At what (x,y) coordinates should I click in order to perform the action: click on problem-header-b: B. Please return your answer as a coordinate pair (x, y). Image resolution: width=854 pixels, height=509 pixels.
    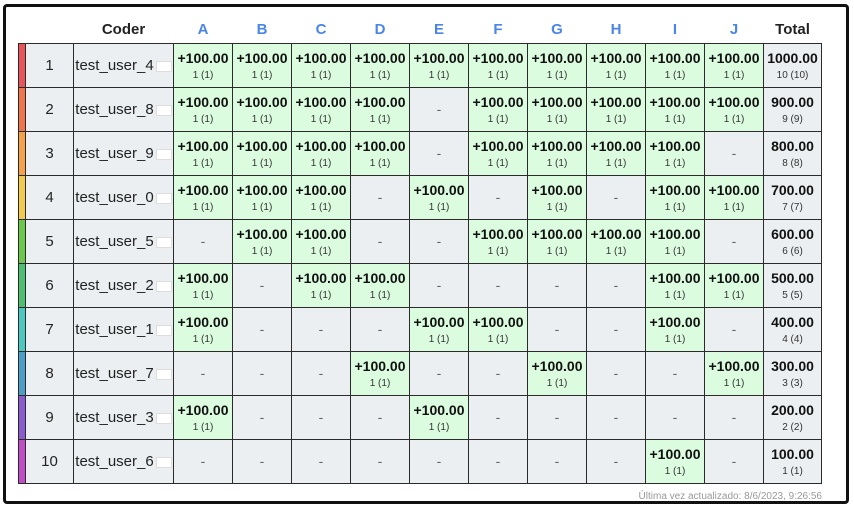
    Looking at the image, I should click on (262, 29).